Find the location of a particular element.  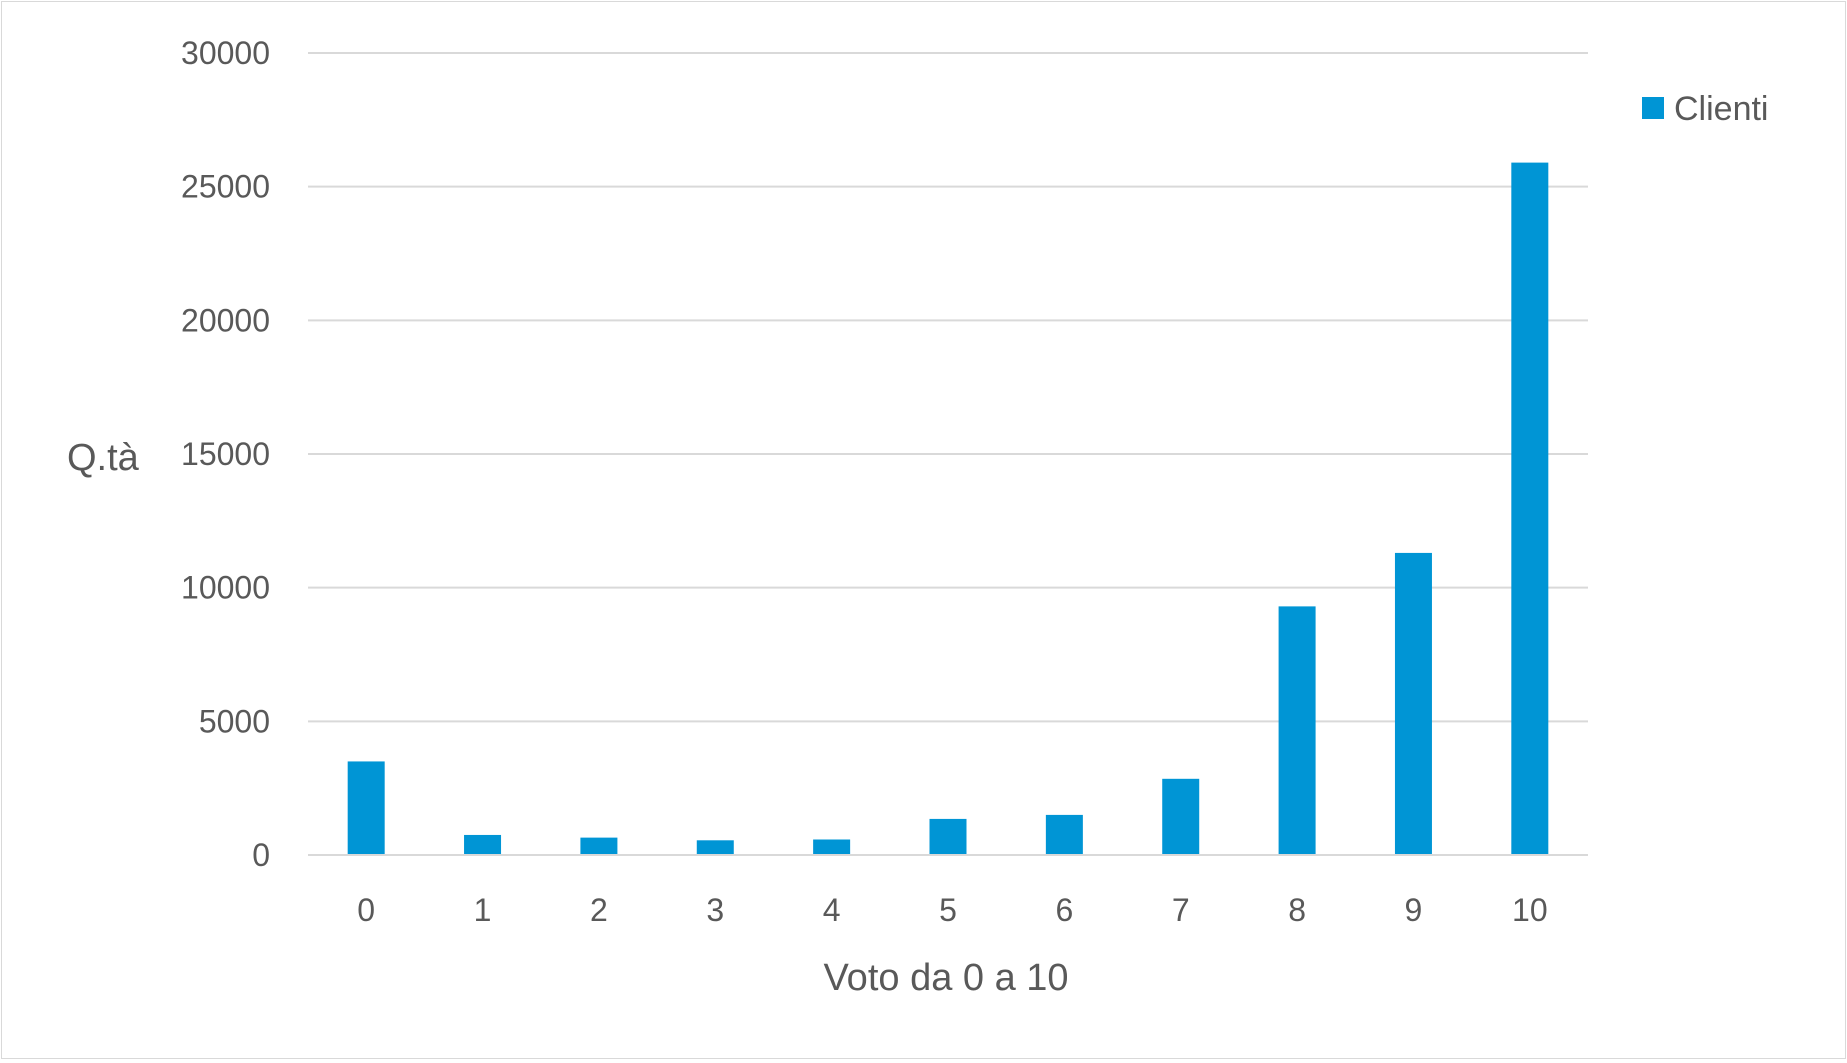

y-tick-label: 15000 is located at coordinates (225, 454).